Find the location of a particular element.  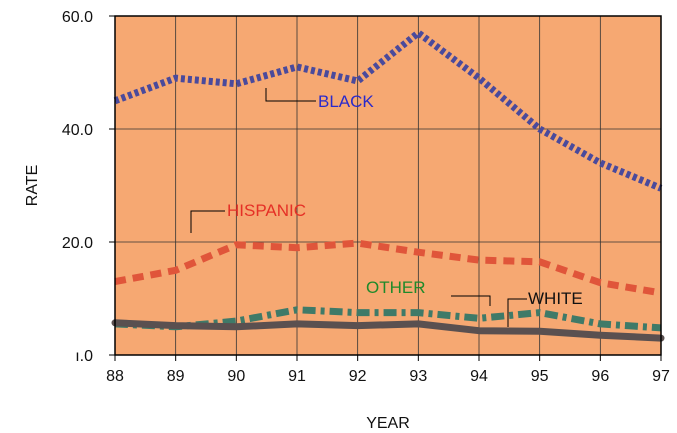

x-tick-label: 92 is located at coordinates (358, 376).